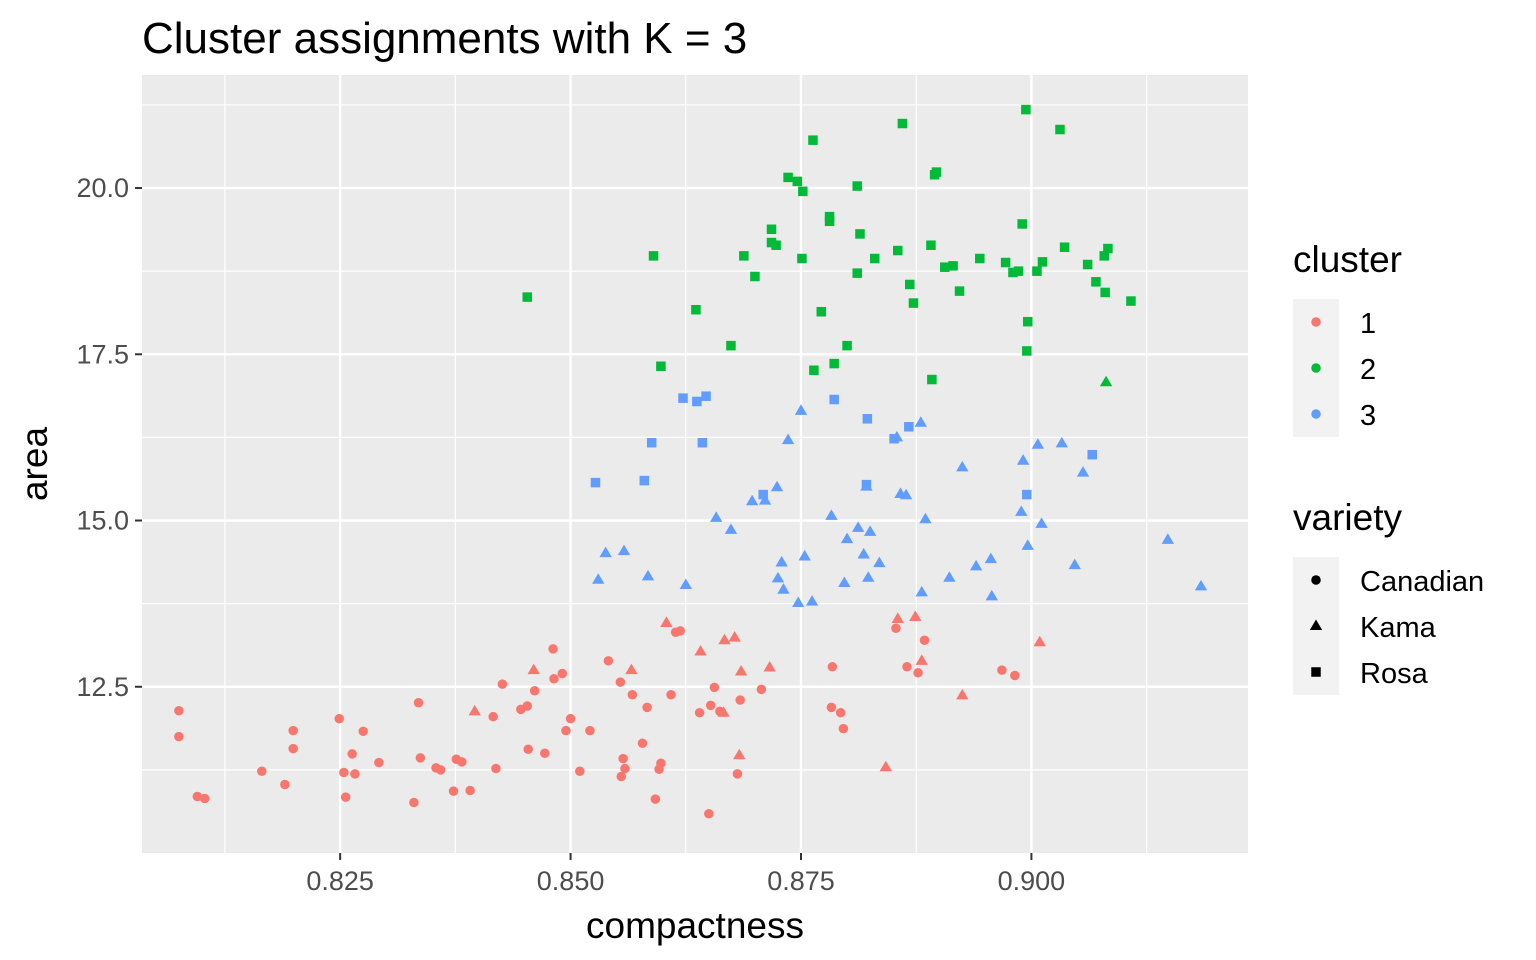  What do you see at coordinates (109, 437) in the screenshot?
I see `y-axis: 12.5 15.0 17.5 20.0` at bounding box center [109, 437].